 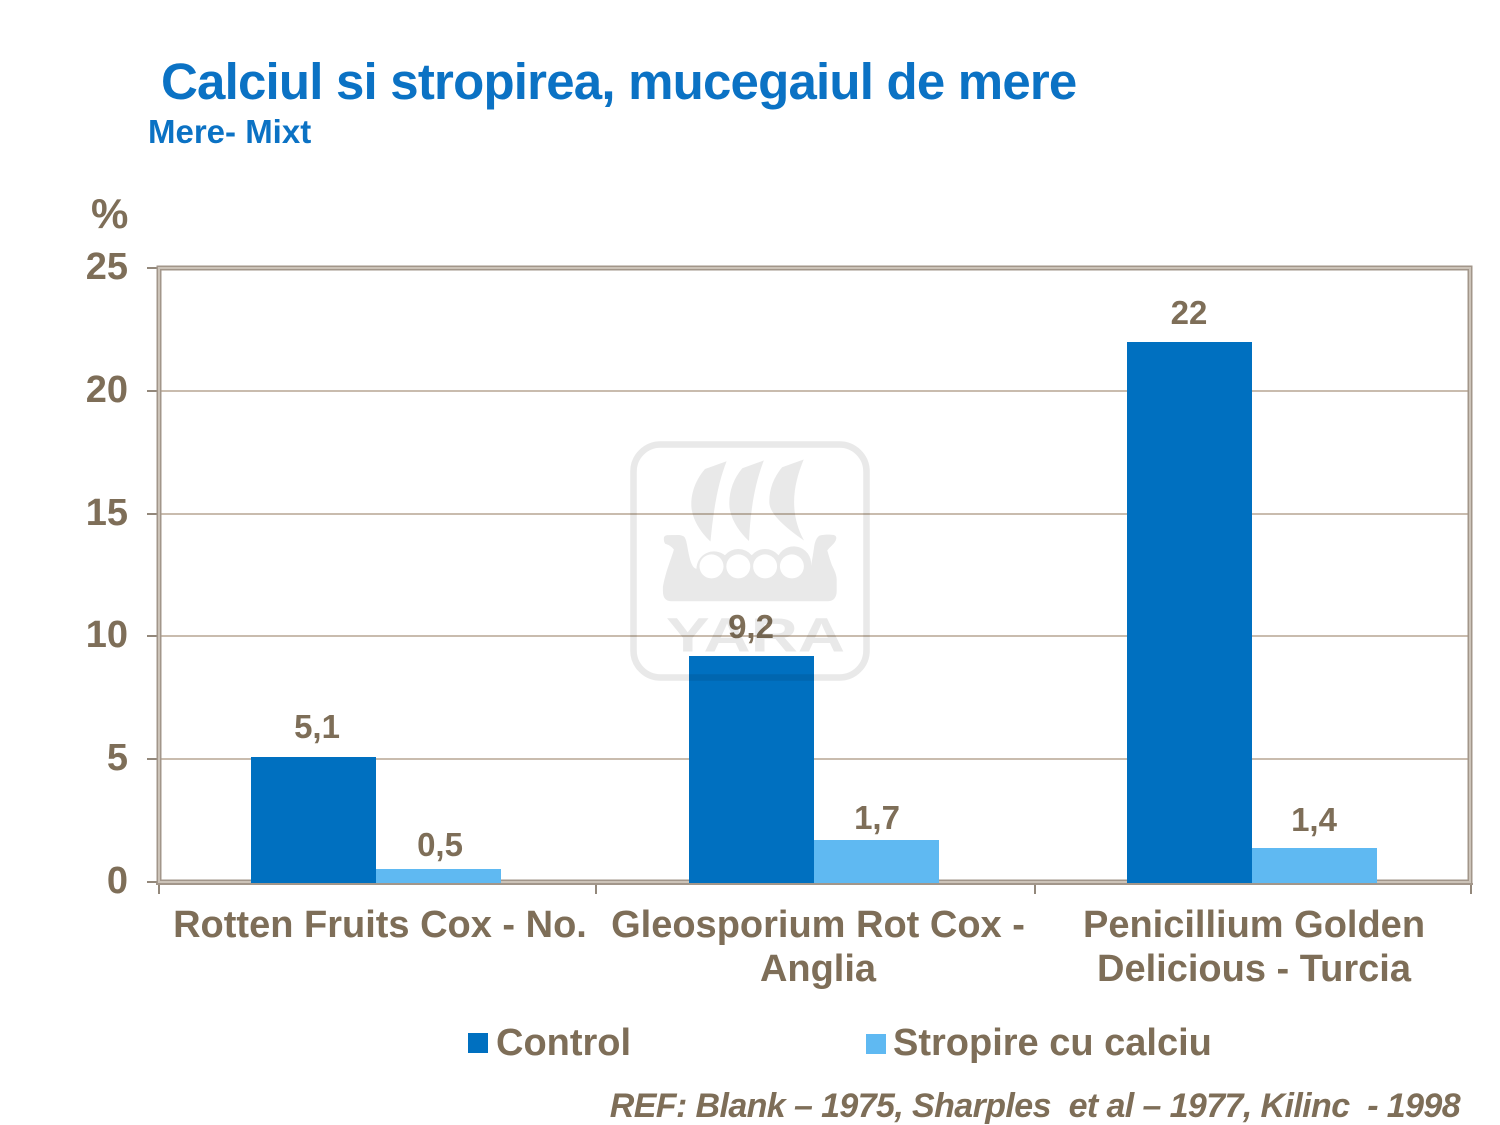 I want to click on svg-text: YARA, so click(x=755, y=635).